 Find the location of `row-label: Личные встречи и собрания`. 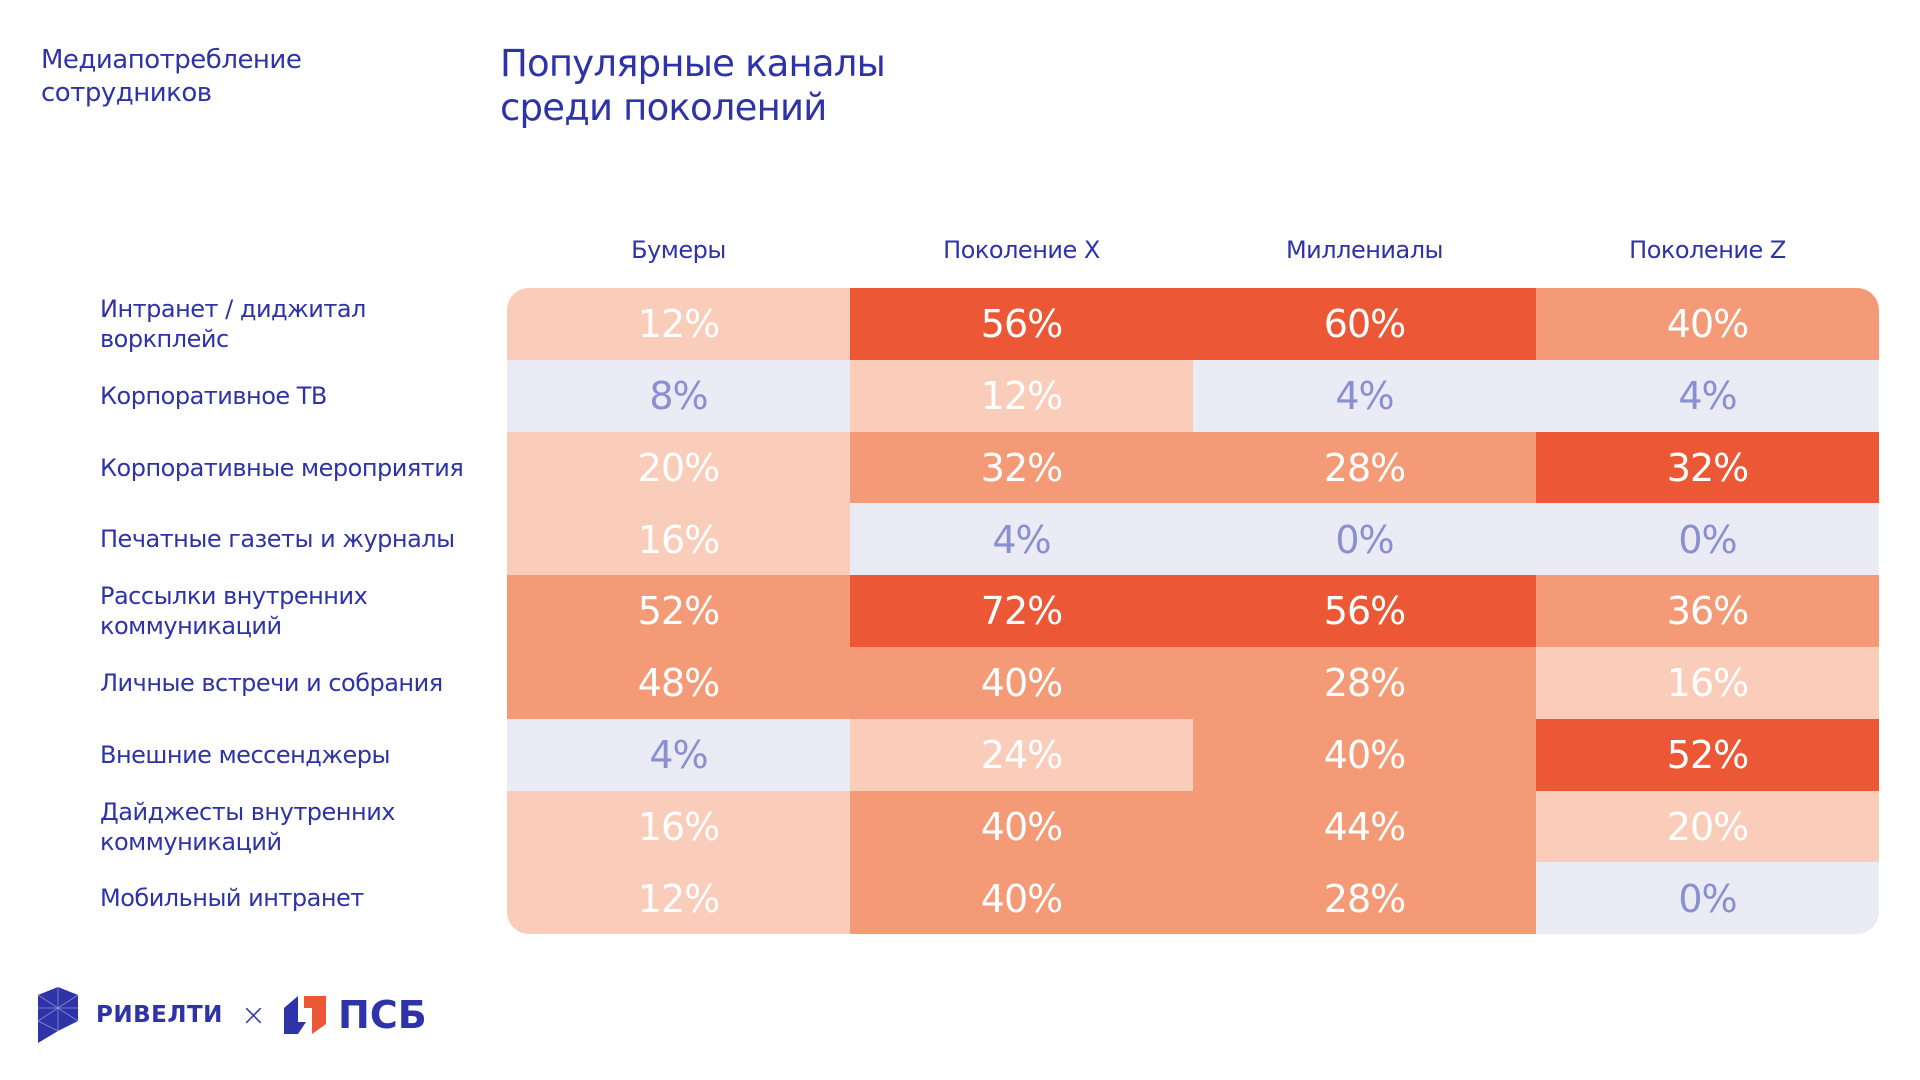

row-label: Личные встречи и собрания is located at coordinates (271, 683).